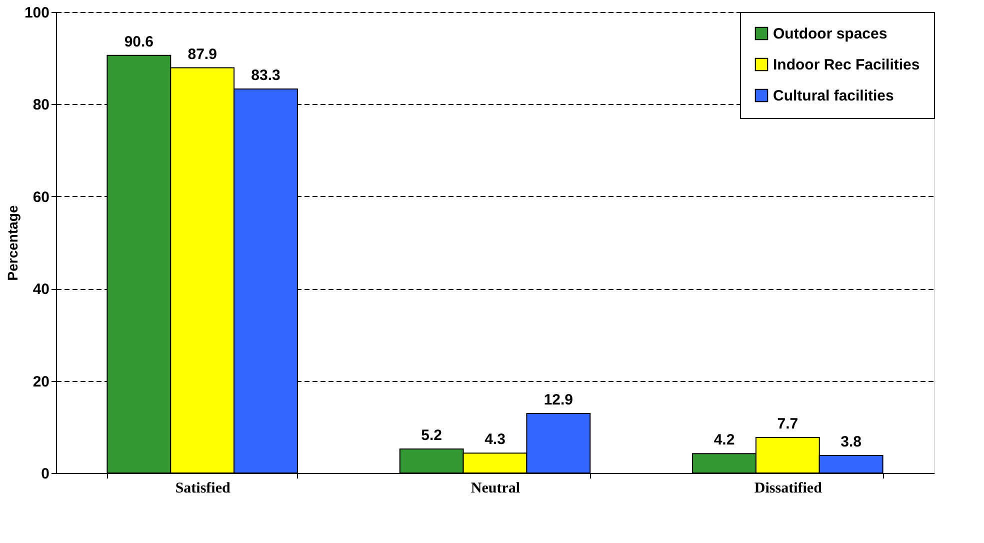 Image resolution: width=984 pixels, height=543 pixels. Describe the element at coordinates (846, 65) in the screenshot. I see `legend-label: Indoor Rec Facilities` at that location.